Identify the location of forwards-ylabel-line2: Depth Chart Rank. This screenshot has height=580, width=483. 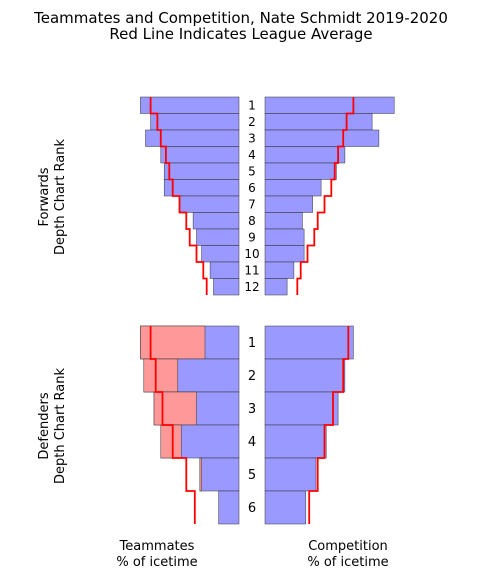
(60, 197).